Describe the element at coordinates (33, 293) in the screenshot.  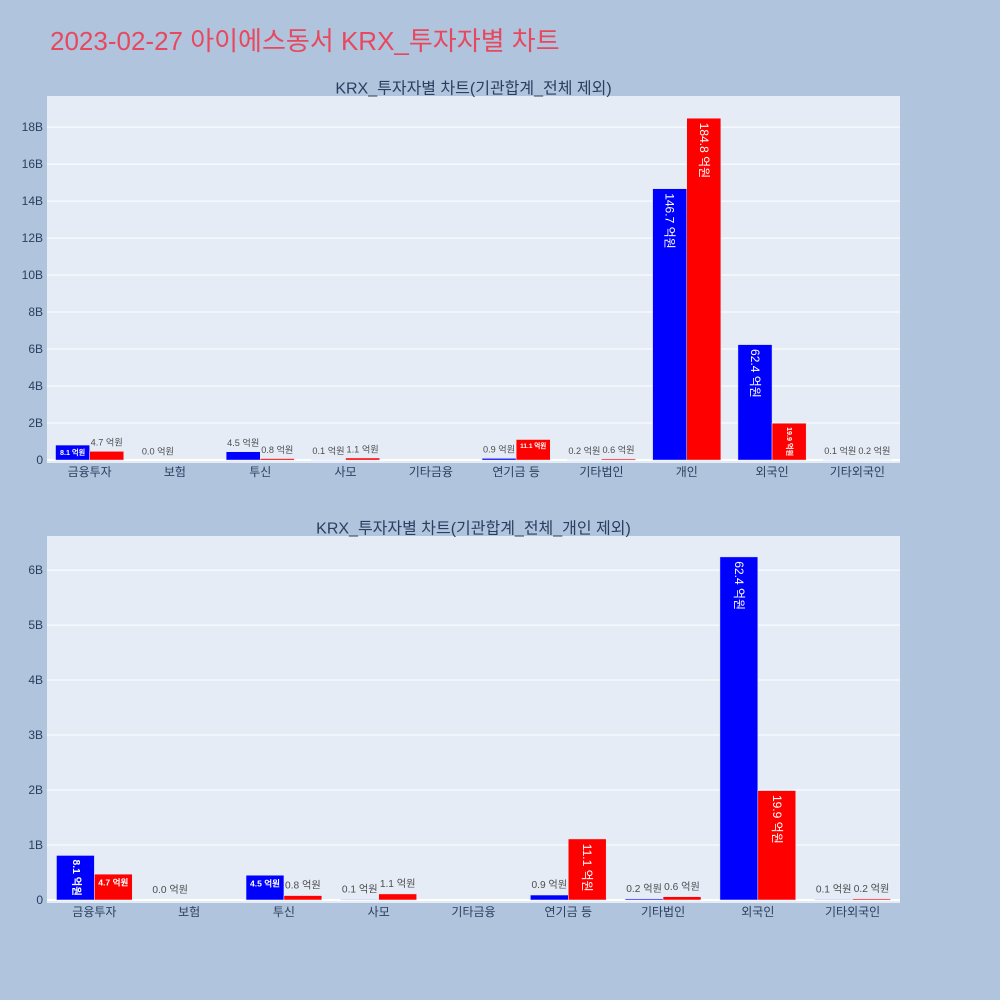
I see `y-axis: 0 2B 4B 6B 8B 10B 12B 14B 16B 18B` at that location.